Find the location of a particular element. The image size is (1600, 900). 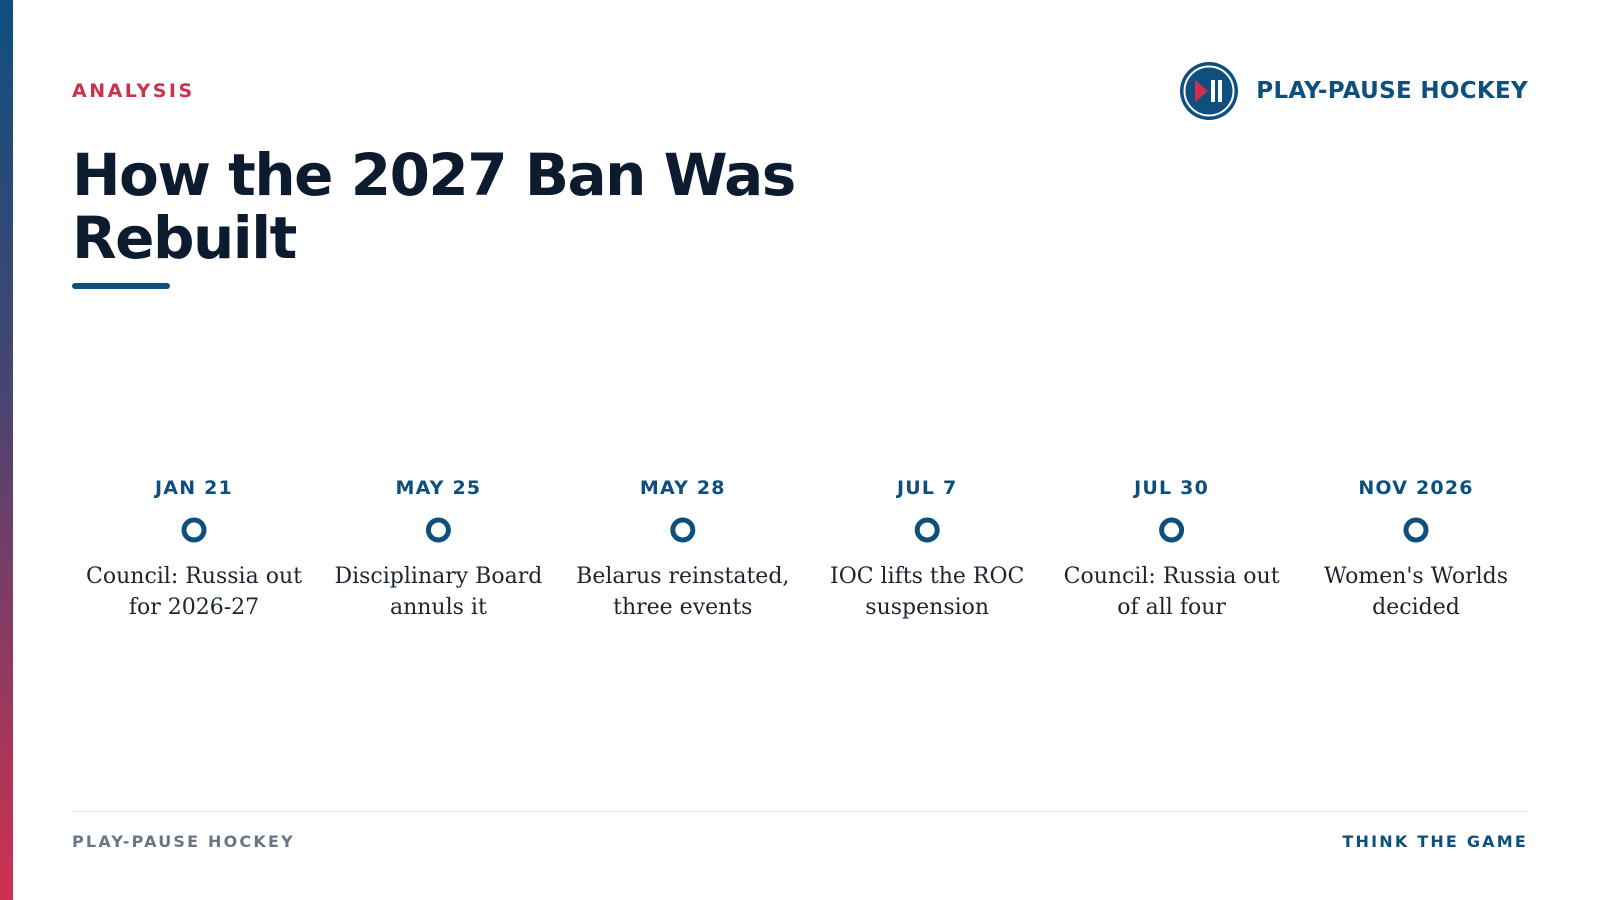

footer-tagline: THINK THE GAME is located at coordinates (1435, 841).